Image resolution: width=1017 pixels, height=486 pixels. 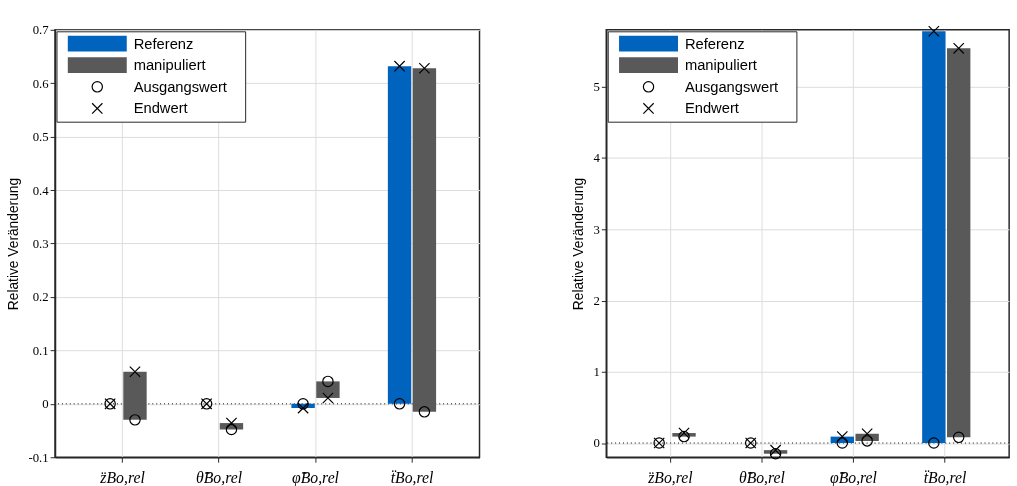 What do you see at coordinates (40, 297) in the screenshot?
I see `y-tick-label: 0.2` at bounding box center [40, 297].